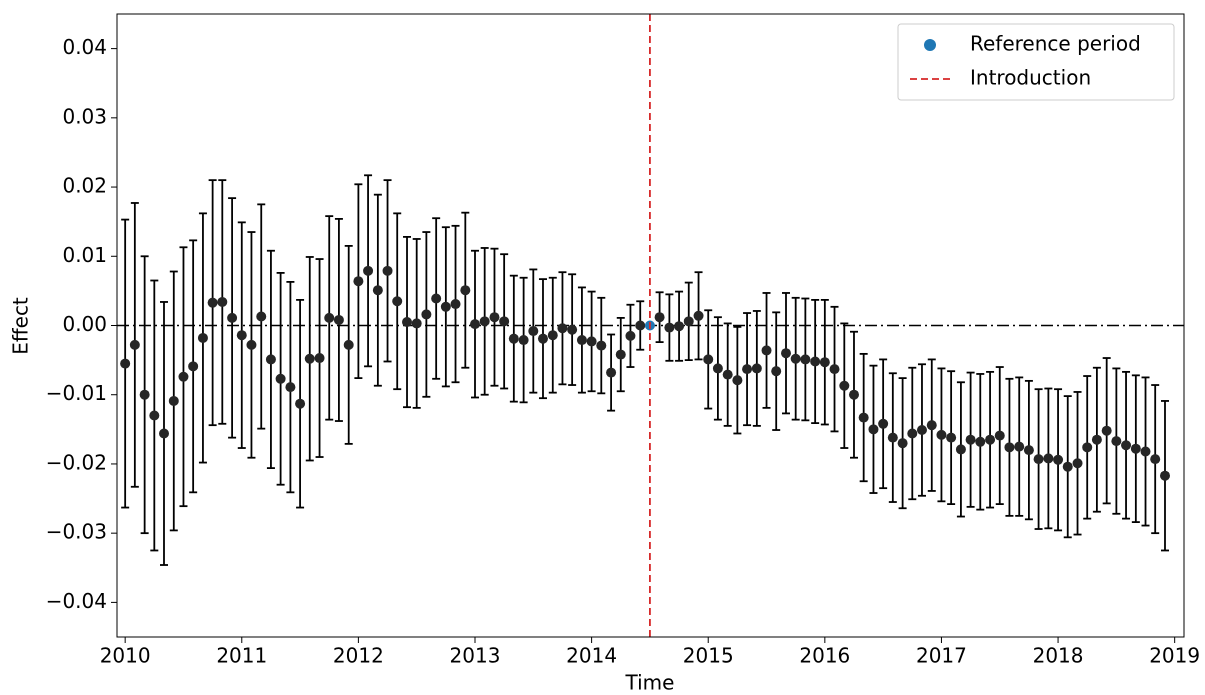 The width and height of the screenshot is (1205, 695). Describe the element at coordinates (76, 462) in the screenshot. I see `y-tick-label: −0.02` at that location.